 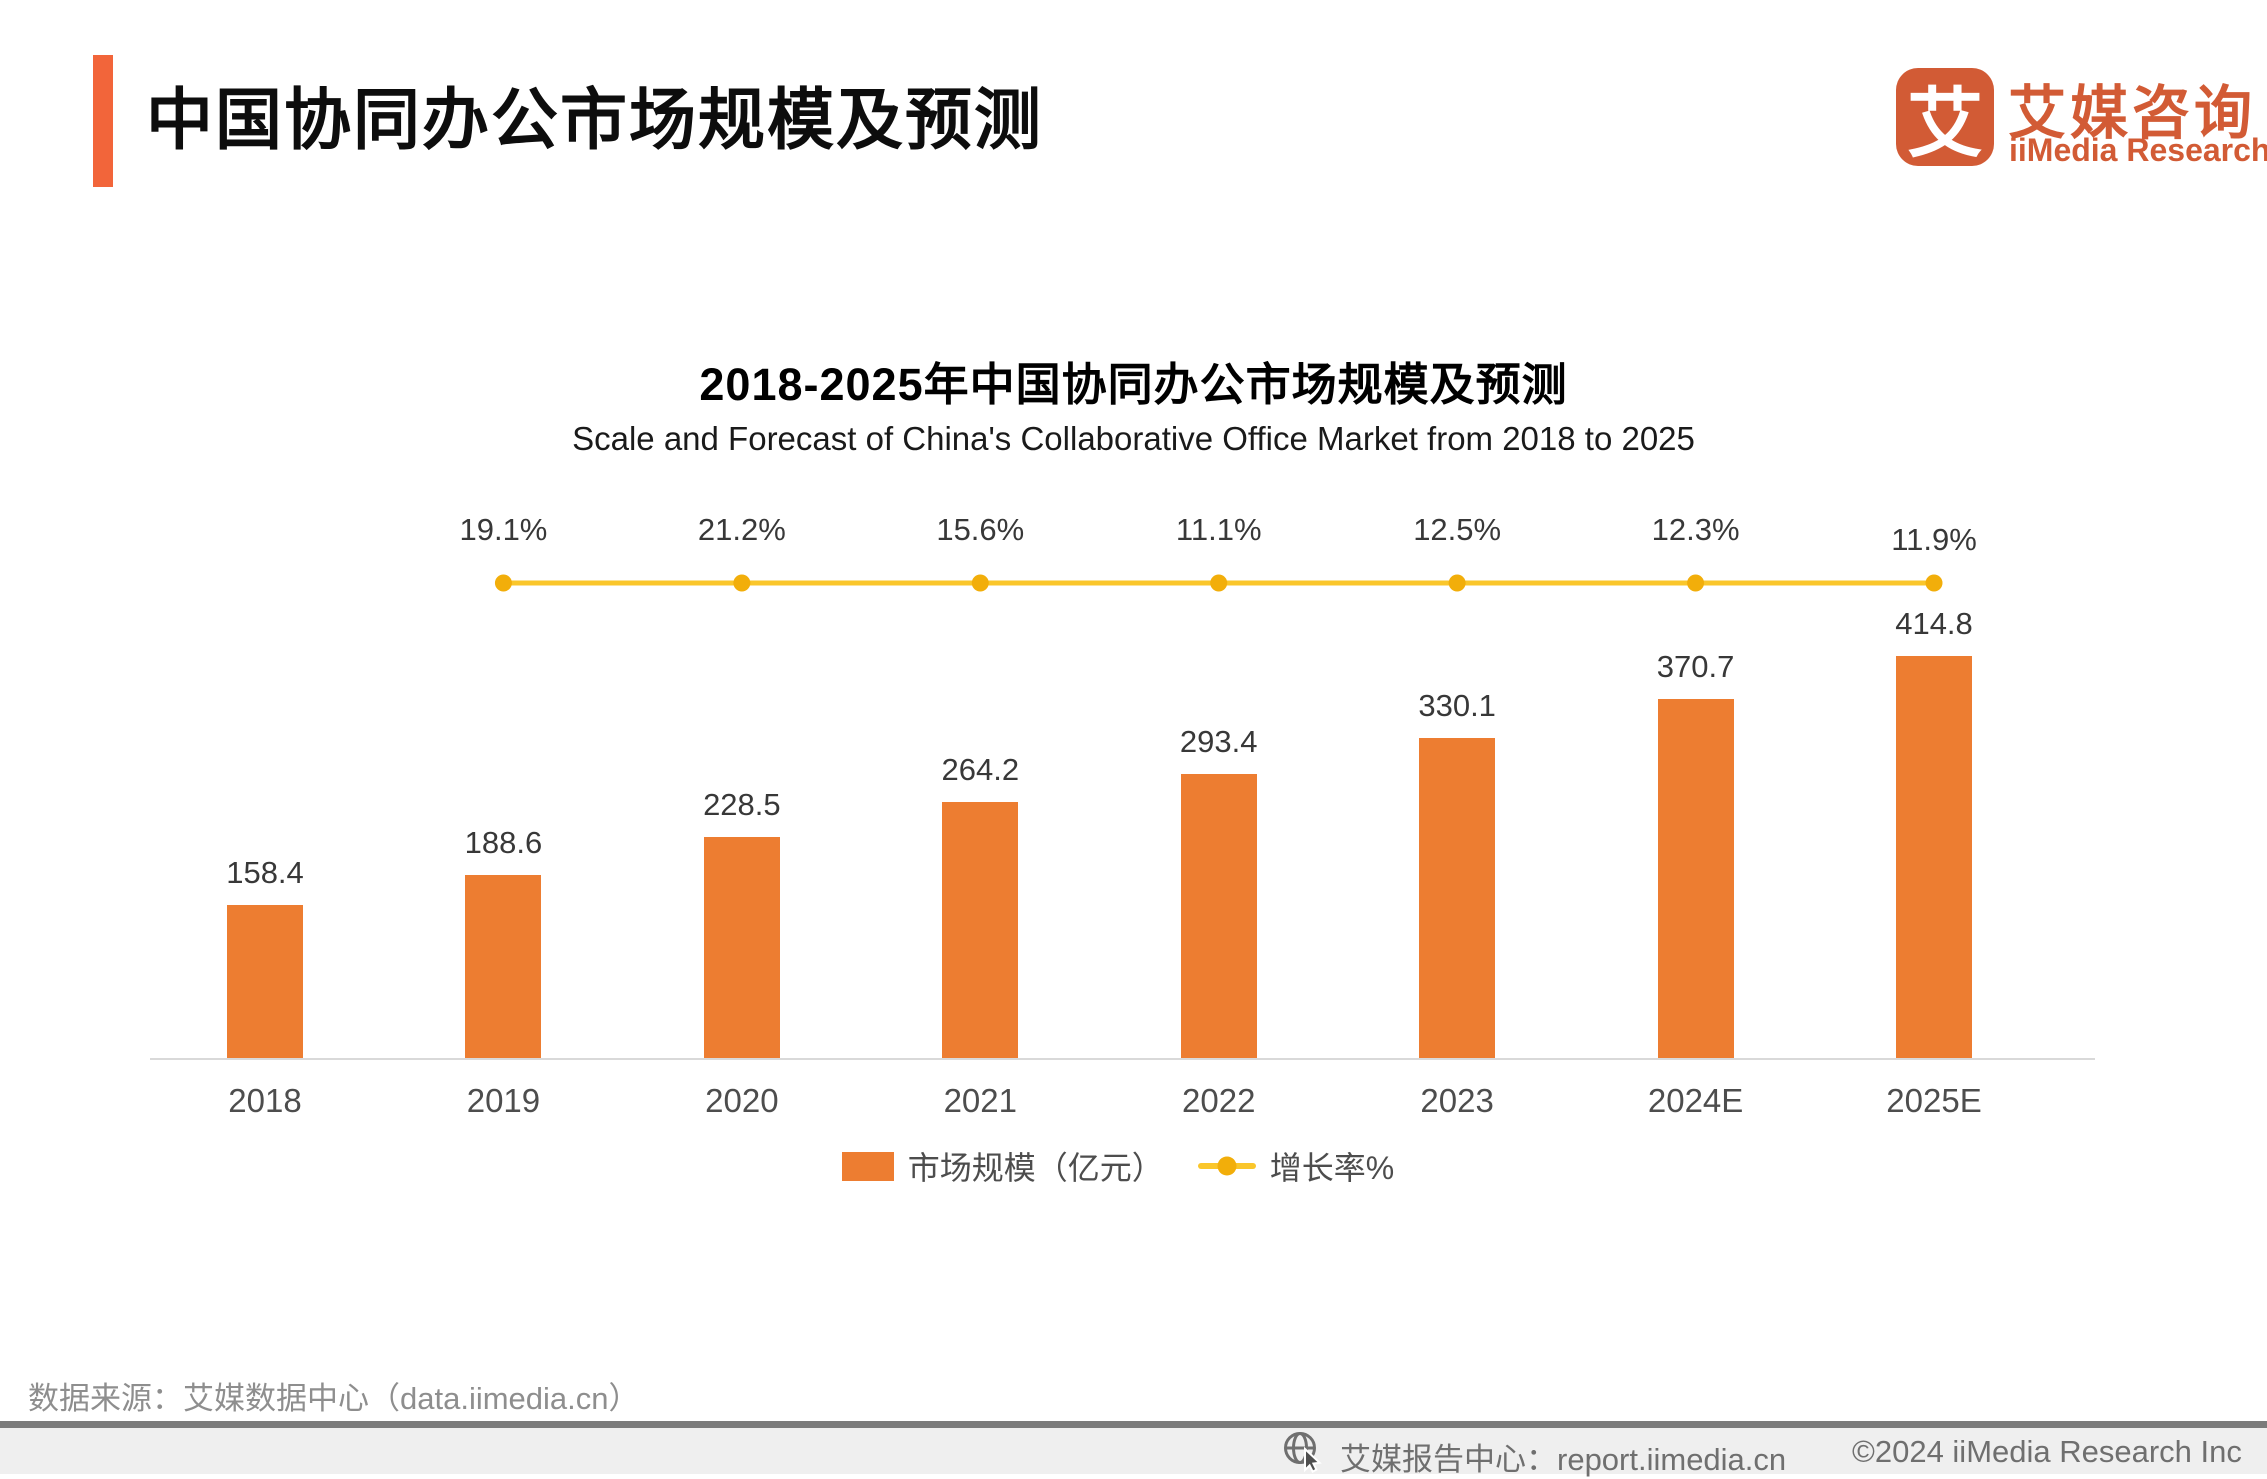 I want to click on iimedia-logo-icon: 艾, so click(x=1945, y=117).